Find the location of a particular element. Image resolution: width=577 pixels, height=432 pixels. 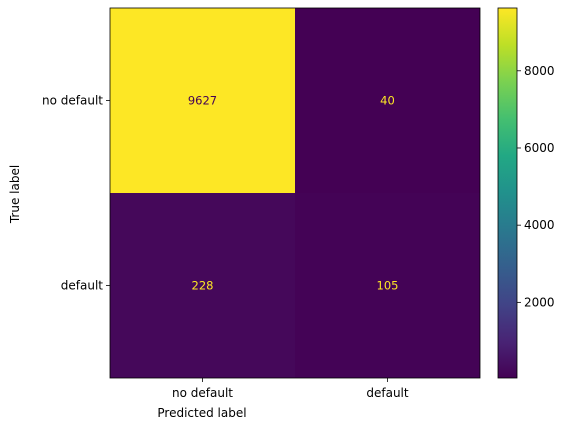

colorbar-tick-label: 2000 is located at coordinates (539, 302).